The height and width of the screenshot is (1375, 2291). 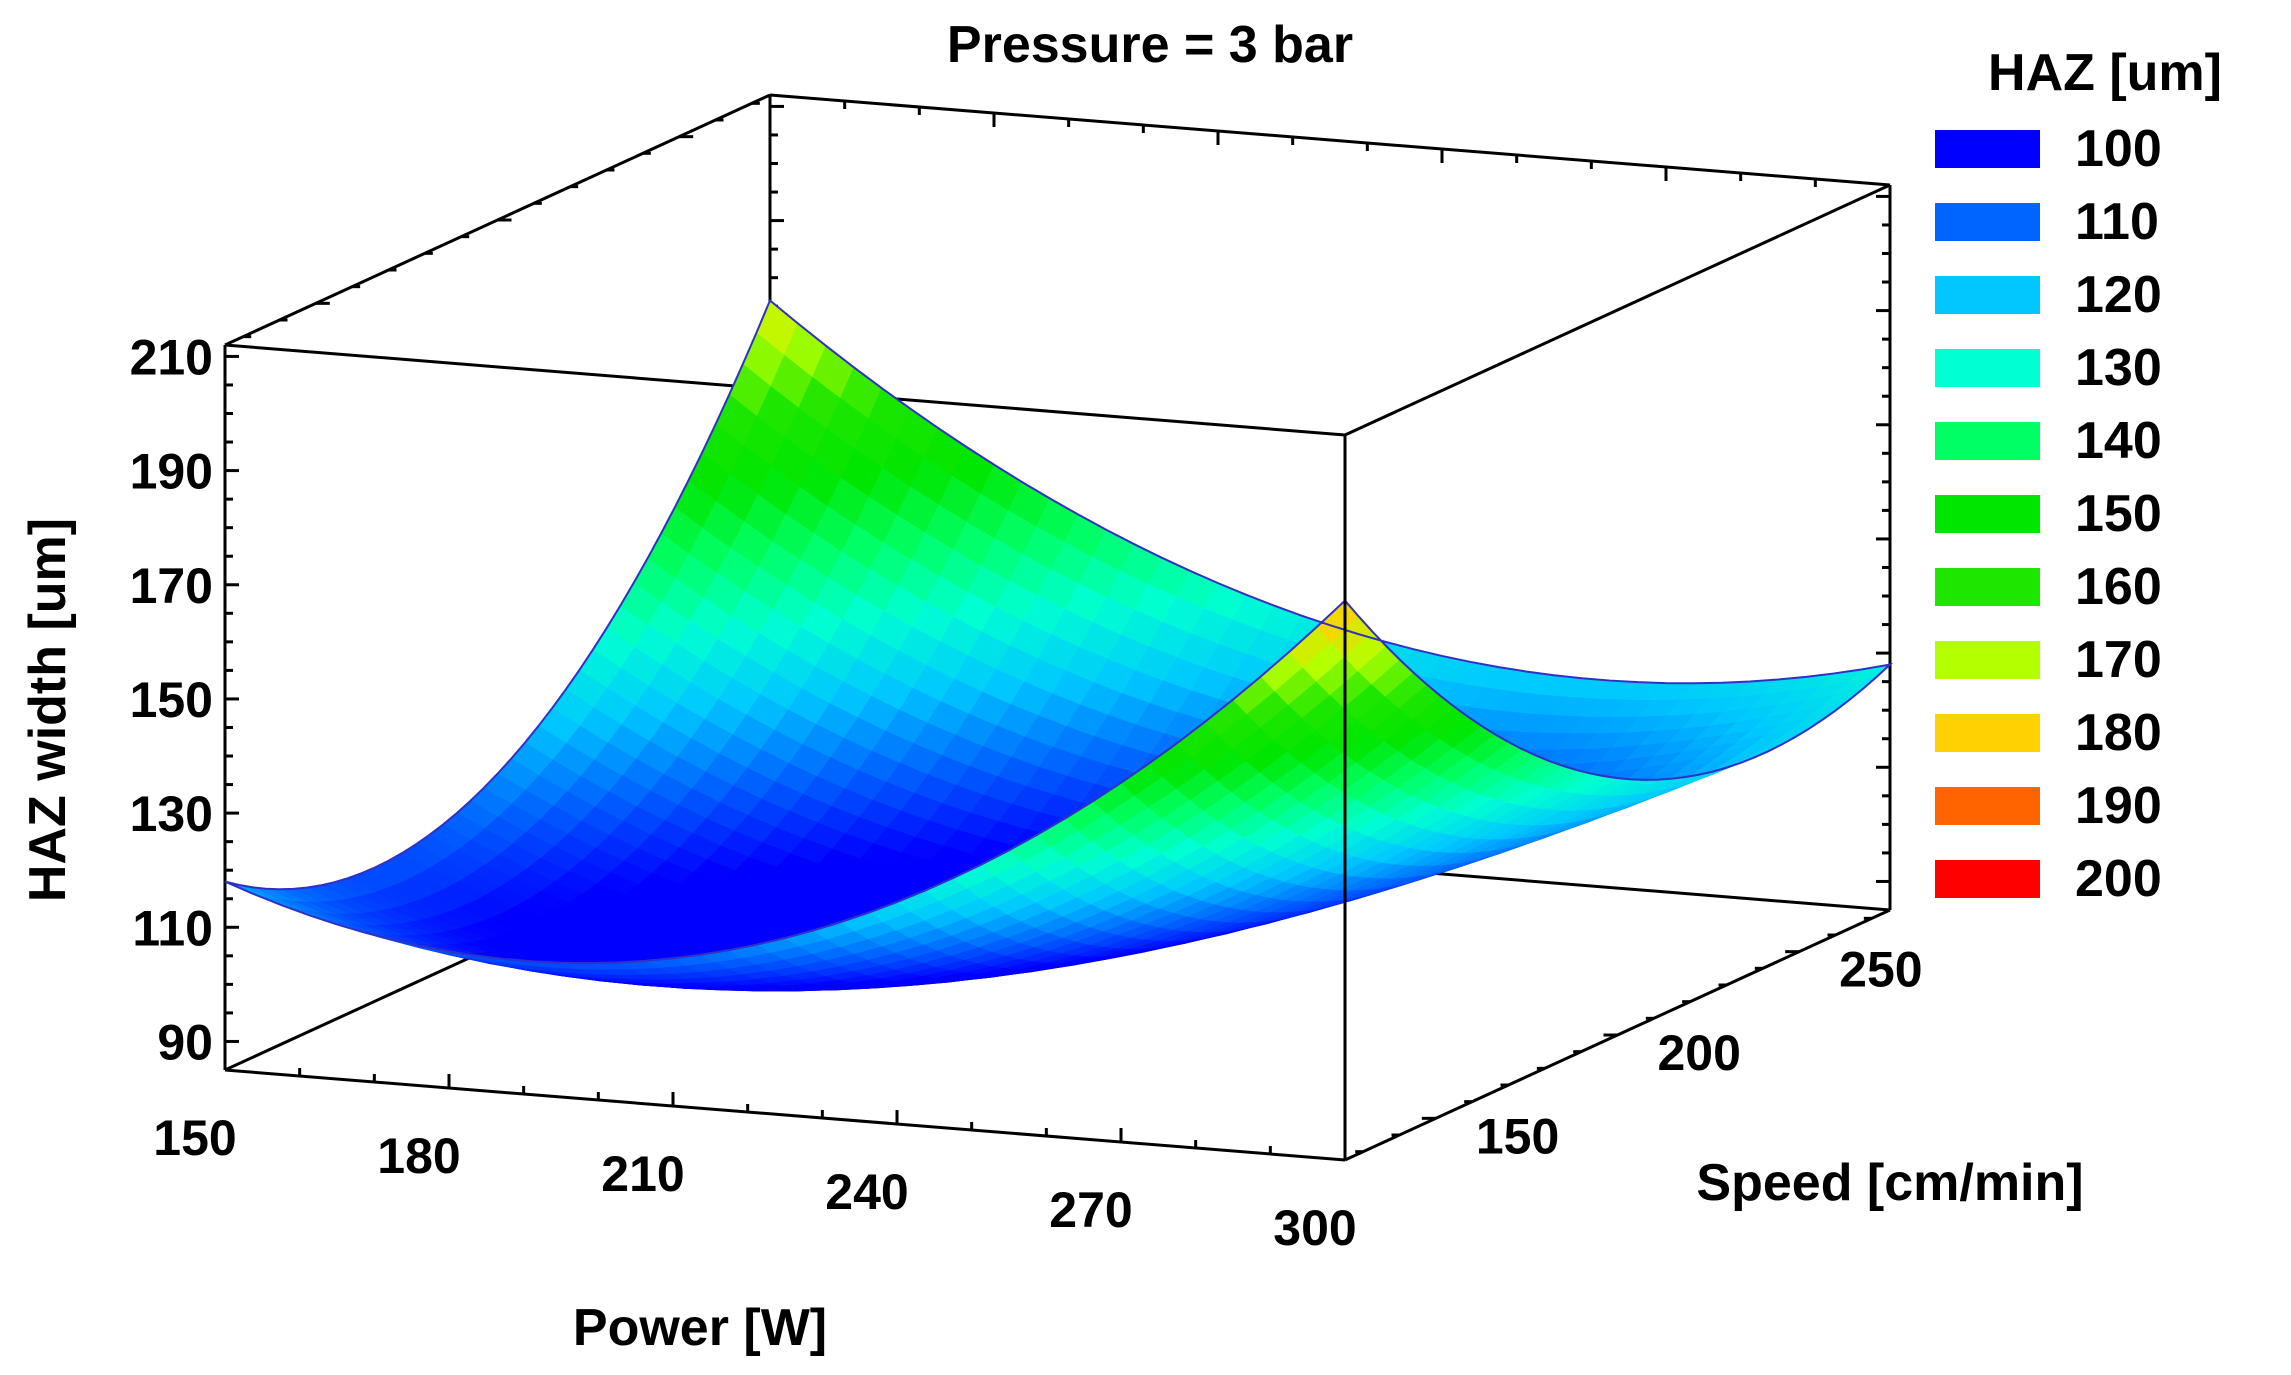 I want to click on legend-label: 160, so click(x=2118, y=587).